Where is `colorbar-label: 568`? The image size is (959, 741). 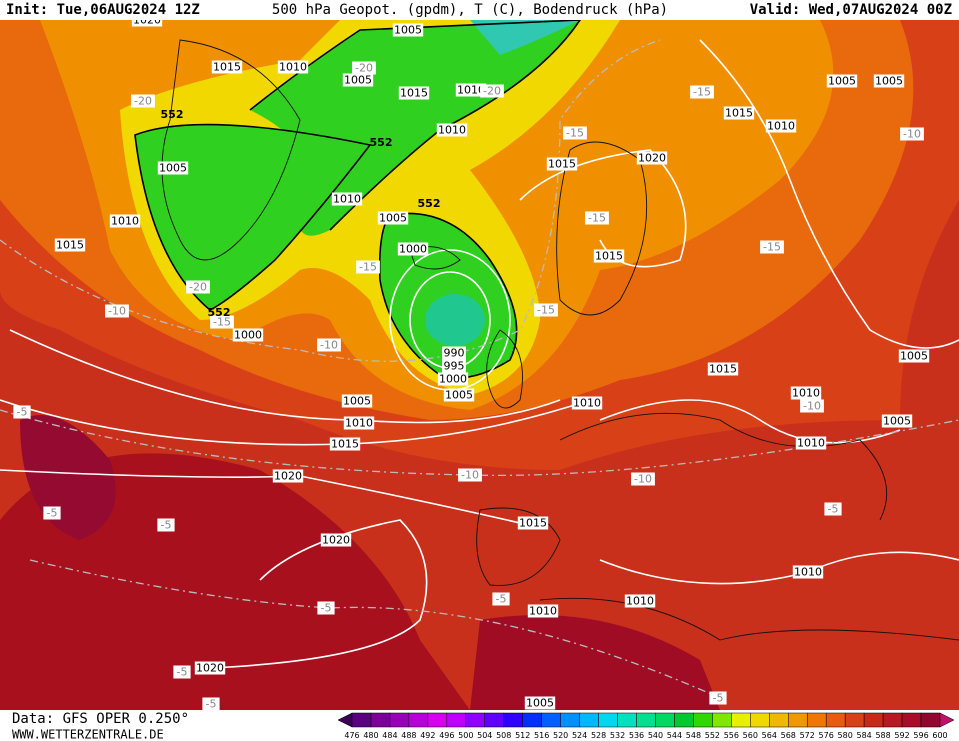 colorbar-label: 568 is located at coordinates (788, 735).